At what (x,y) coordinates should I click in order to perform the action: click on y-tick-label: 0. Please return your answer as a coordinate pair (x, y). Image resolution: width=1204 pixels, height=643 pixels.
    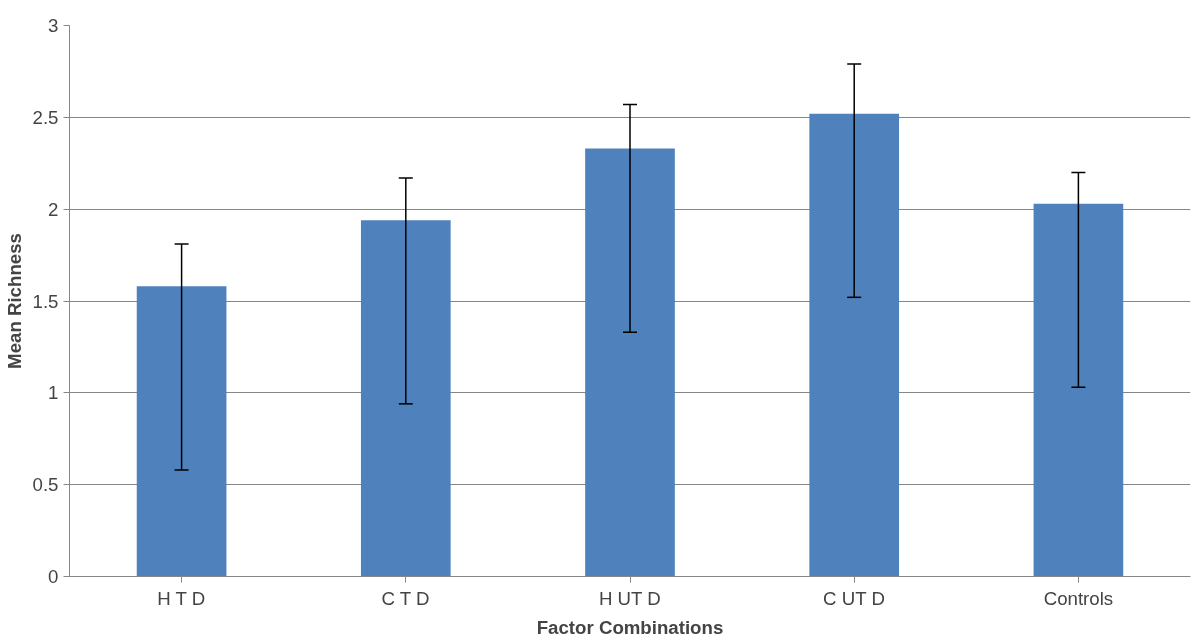
    Looking at the image, I should click on (53, 576).